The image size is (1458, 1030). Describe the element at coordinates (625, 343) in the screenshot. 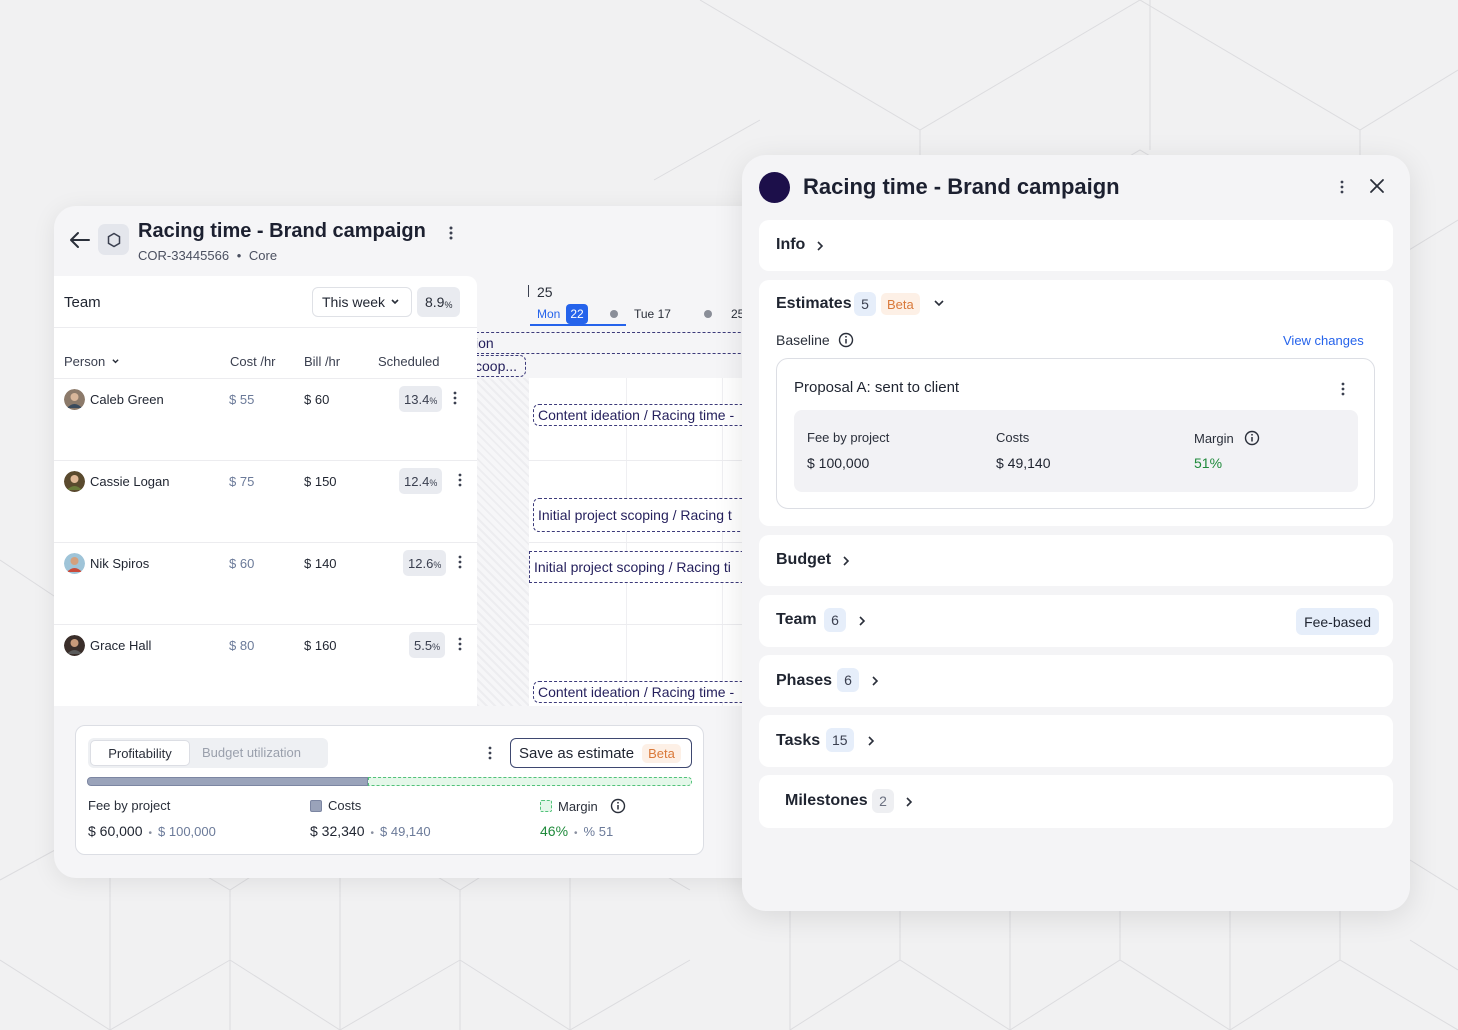

I see `task-bar: ion` at that location.